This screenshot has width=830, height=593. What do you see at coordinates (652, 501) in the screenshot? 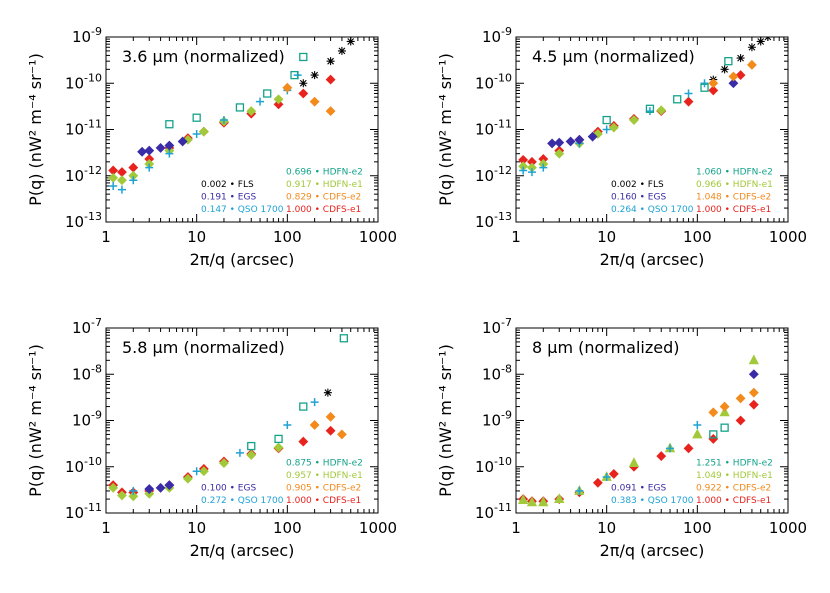
I see `legend-entry: 0.383 • QSO 1700` at bounding box center [652, 501].